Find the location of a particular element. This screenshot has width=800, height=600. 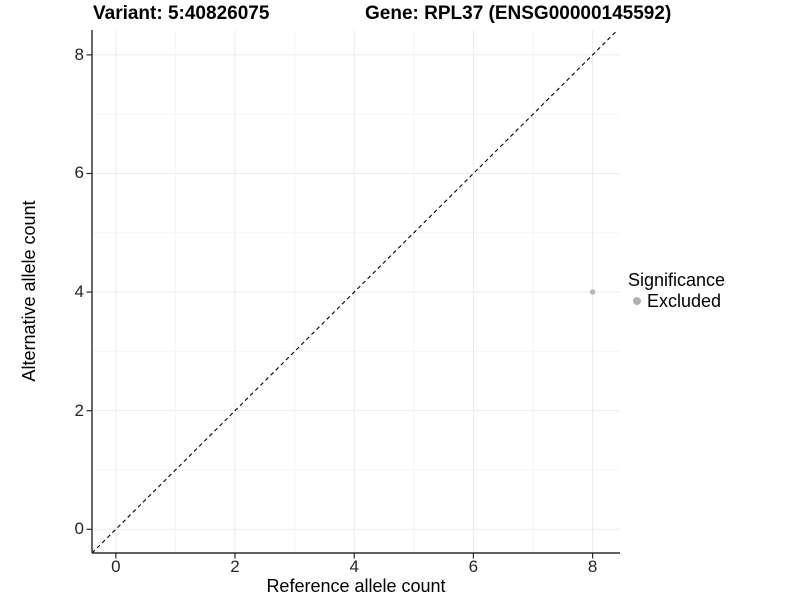

legend-item-excluded: Excluded is located at coordinates (676, 301).